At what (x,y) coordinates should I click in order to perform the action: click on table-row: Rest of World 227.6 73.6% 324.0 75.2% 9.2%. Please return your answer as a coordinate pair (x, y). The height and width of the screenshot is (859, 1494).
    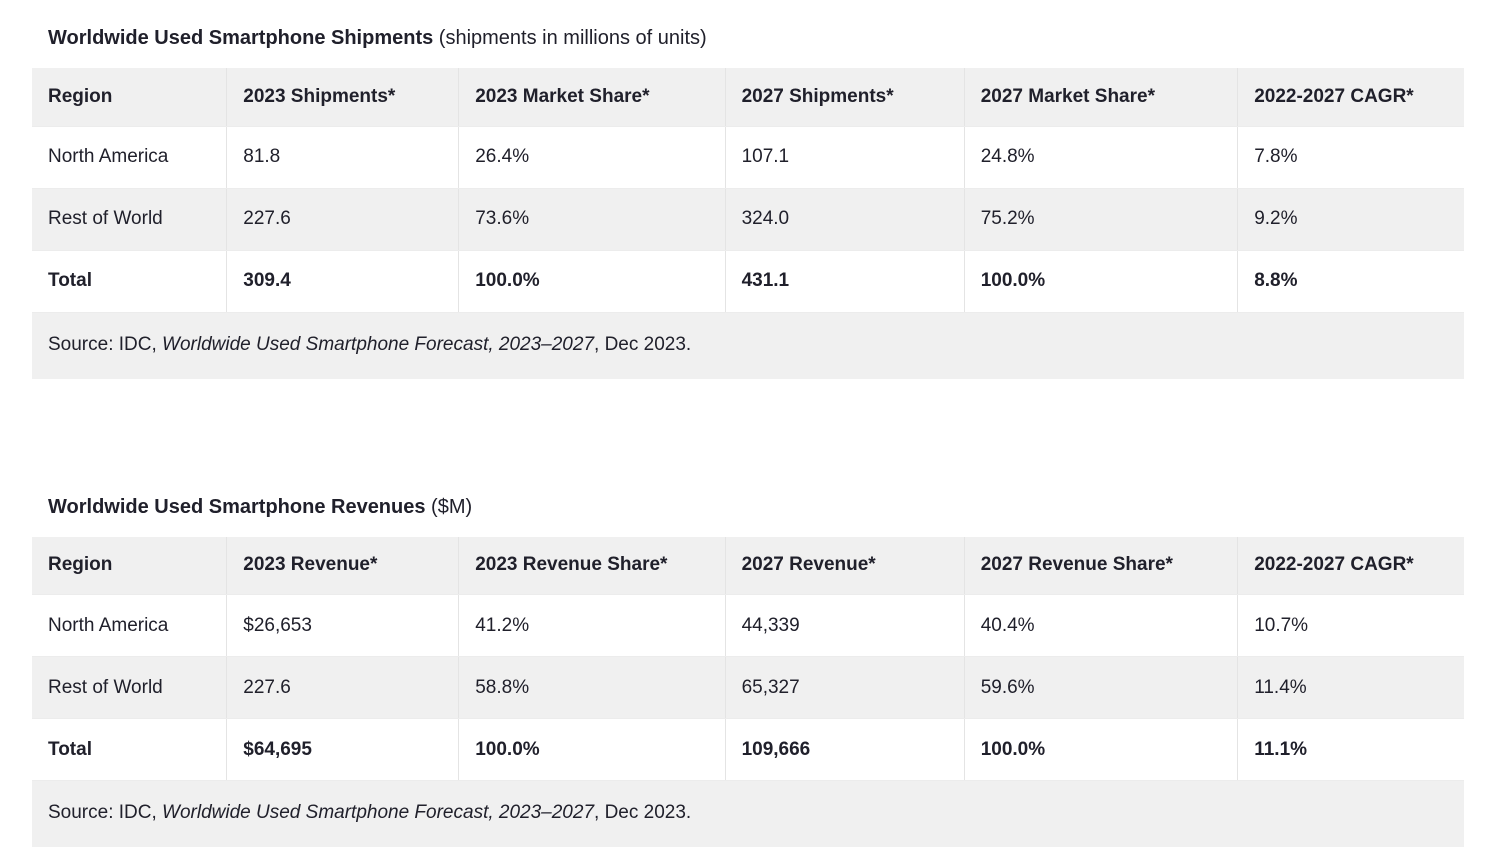
    Looking at the image, I should click on (748, 219).